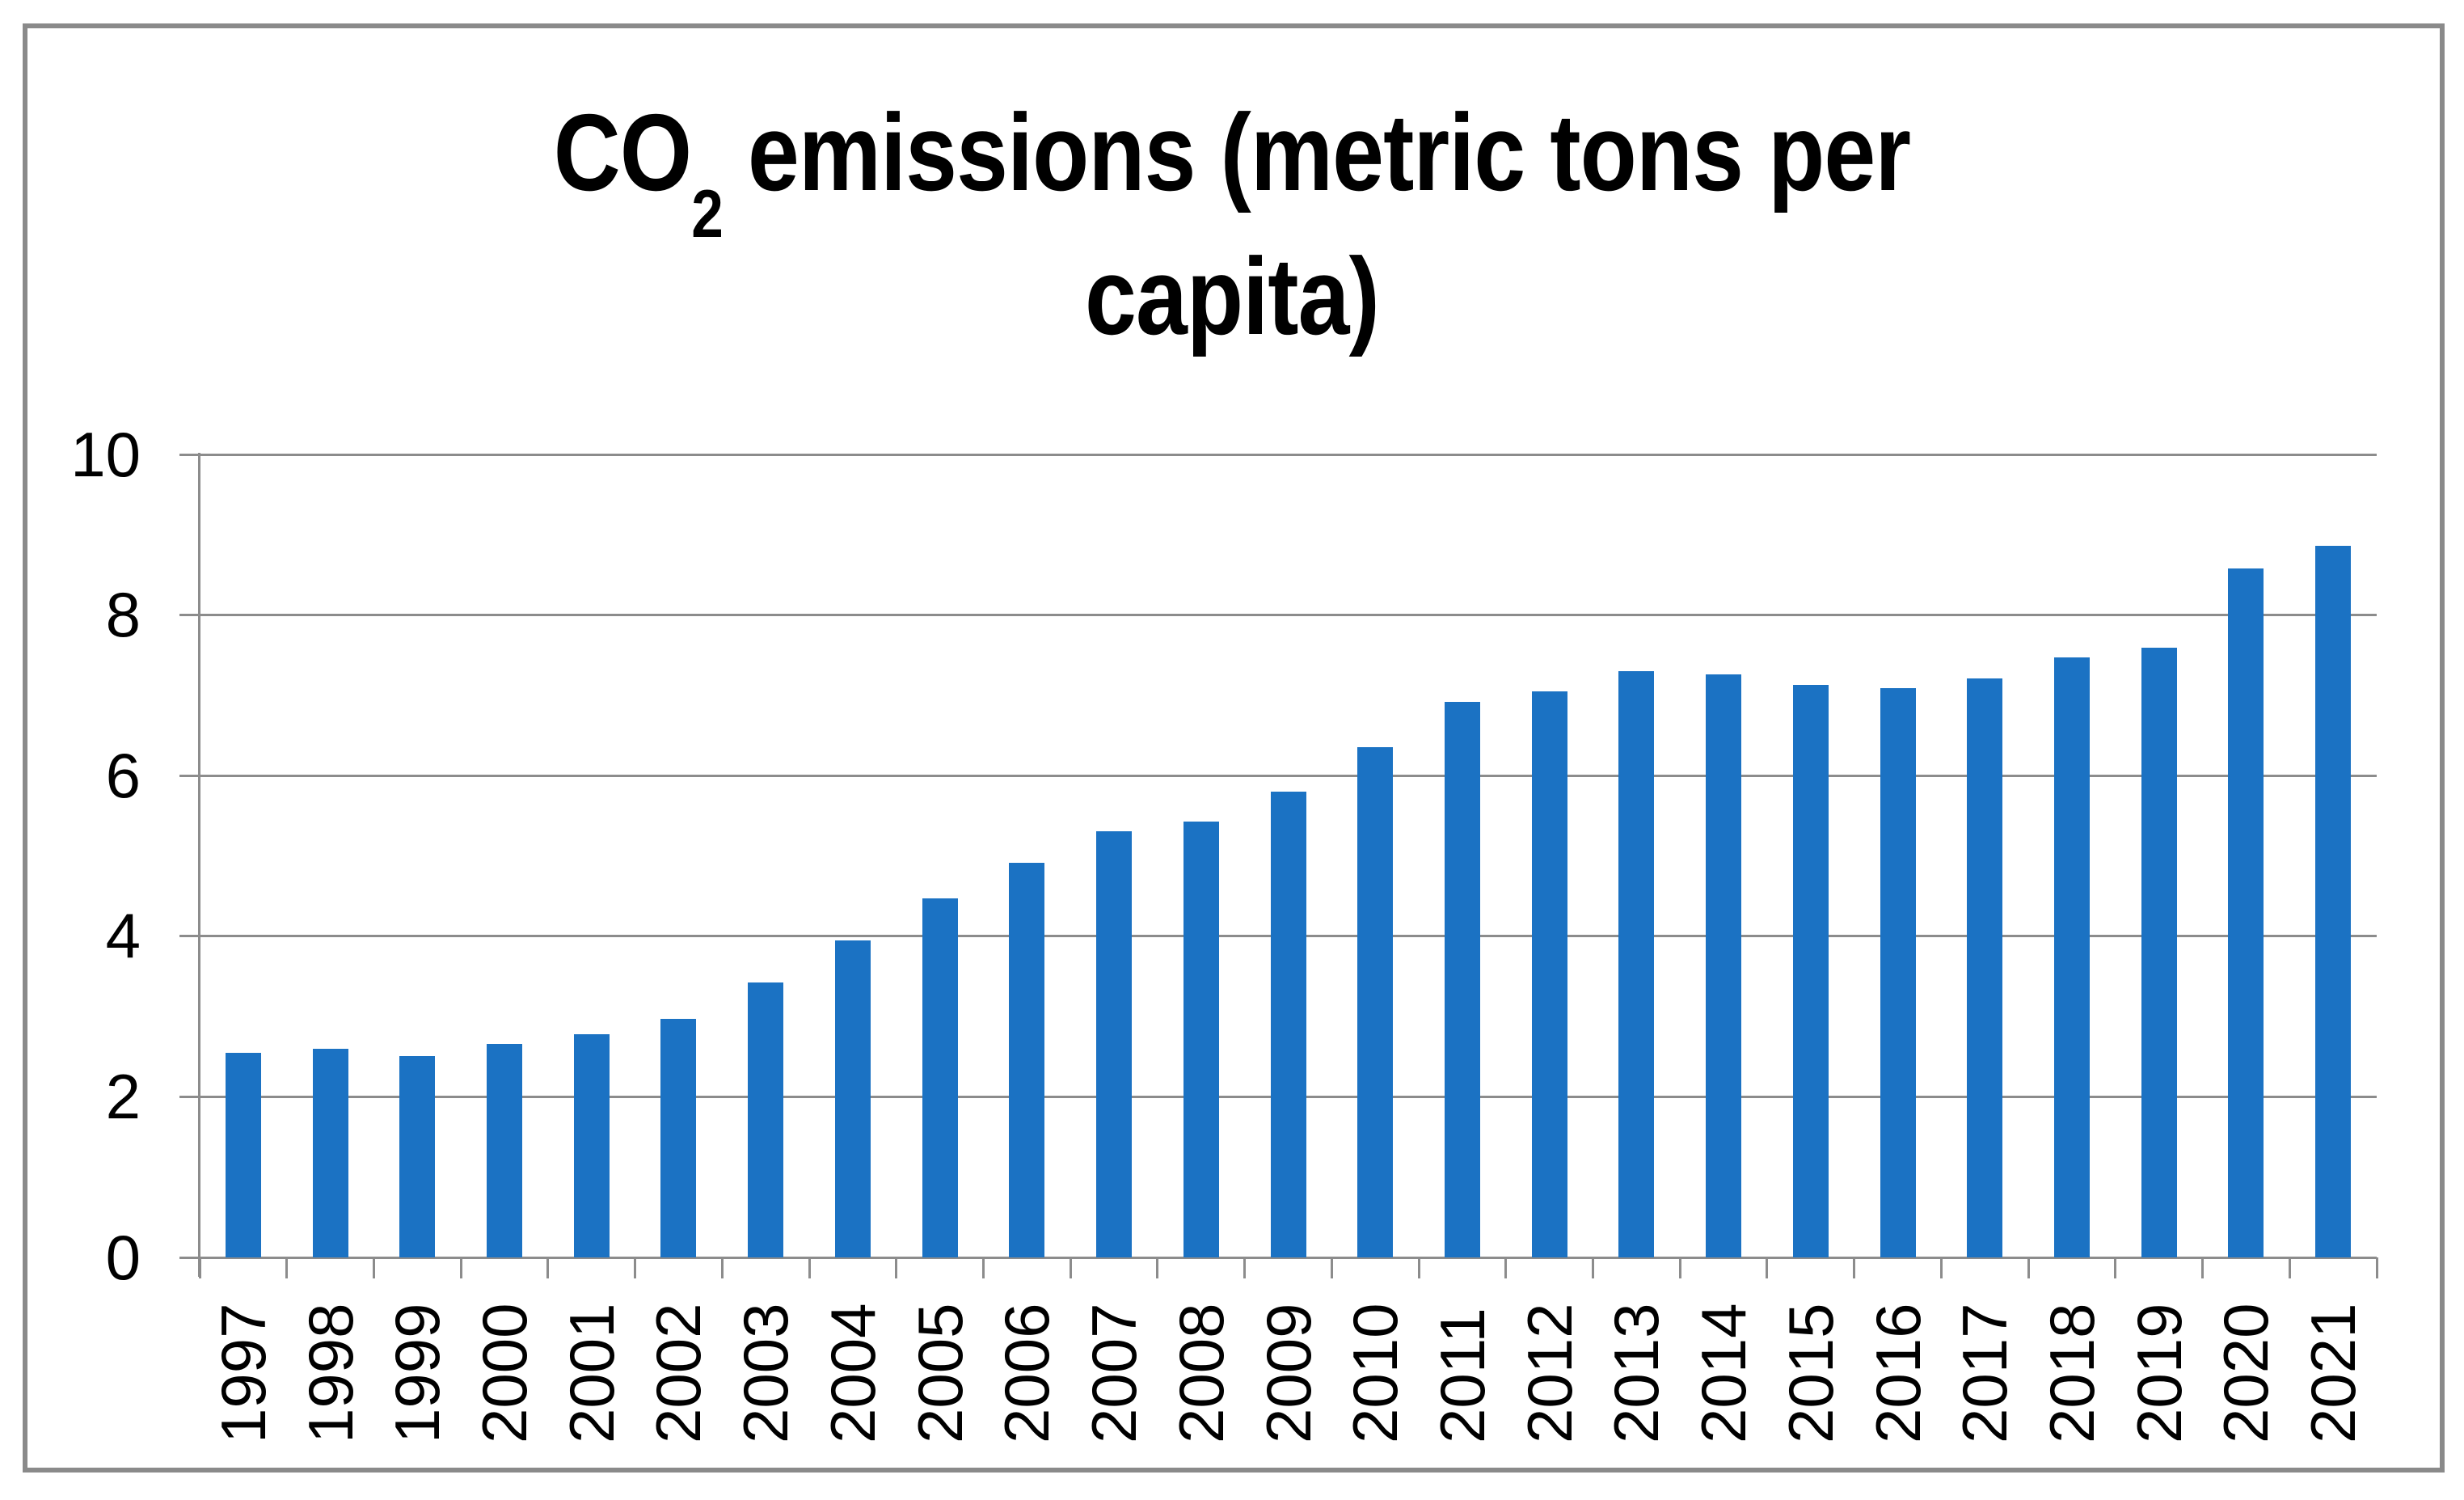 This screenshot has width=2464, height=1500. What do you see at coordinates (1027, 1373) in the screenshot?
I see `x-axis-label-2006: 2006` at bounding box center [1027, 1373].